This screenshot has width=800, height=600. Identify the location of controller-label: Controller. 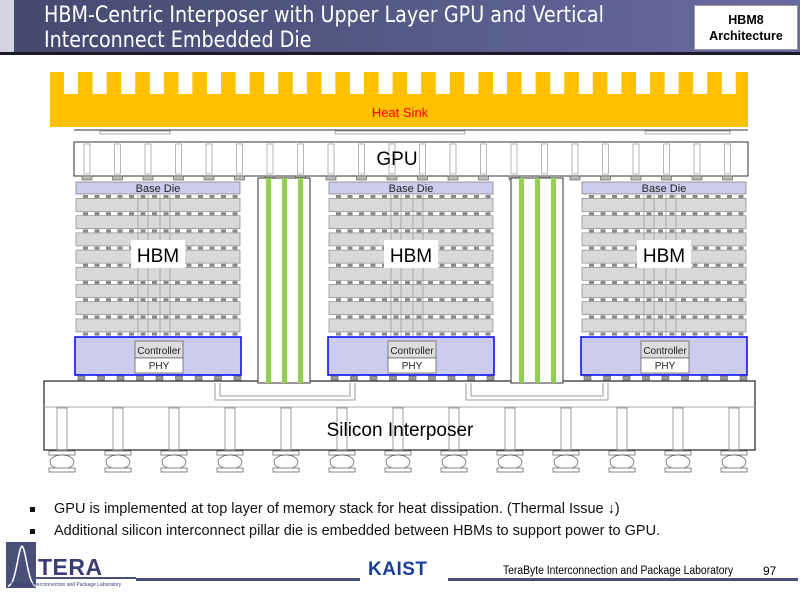
(412, 351).